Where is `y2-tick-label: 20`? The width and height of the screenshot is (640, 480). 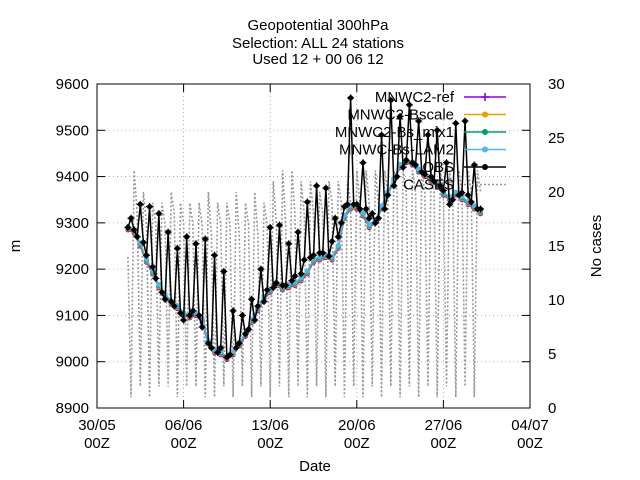 y2-tick-label: 20 is located at coordinates (556, 192).